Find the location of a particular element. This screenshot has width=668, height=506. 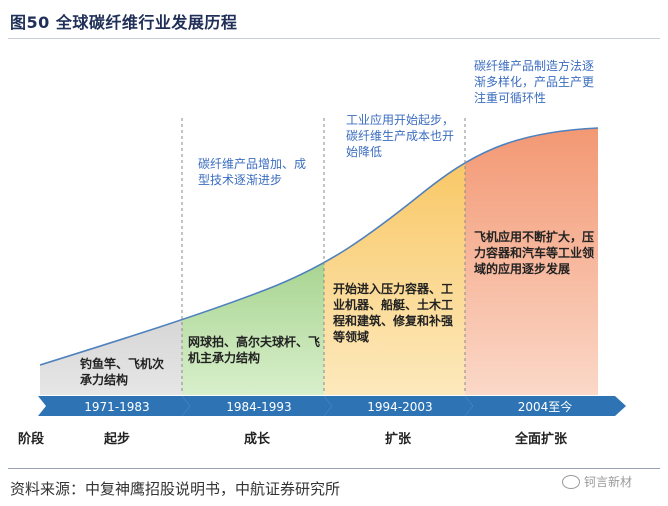

stage-label-4: 全面扩张 is located at coordinates (541, 439).